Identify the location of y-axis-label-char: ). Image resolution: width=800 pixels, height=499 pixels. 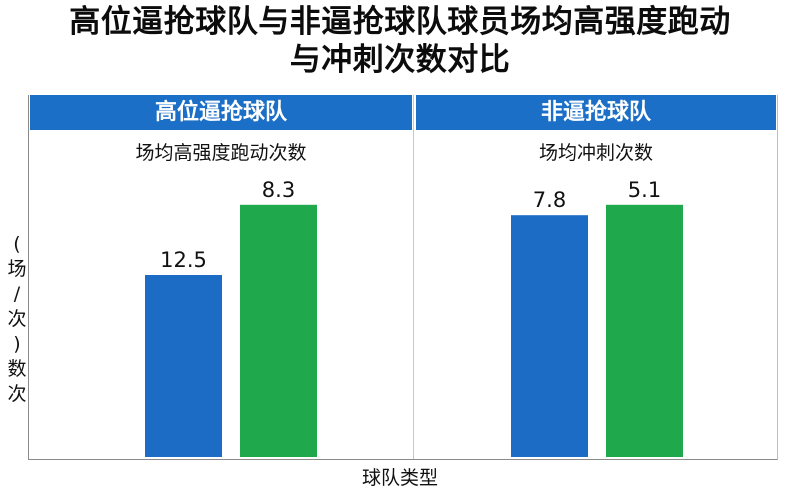
(17, 344).